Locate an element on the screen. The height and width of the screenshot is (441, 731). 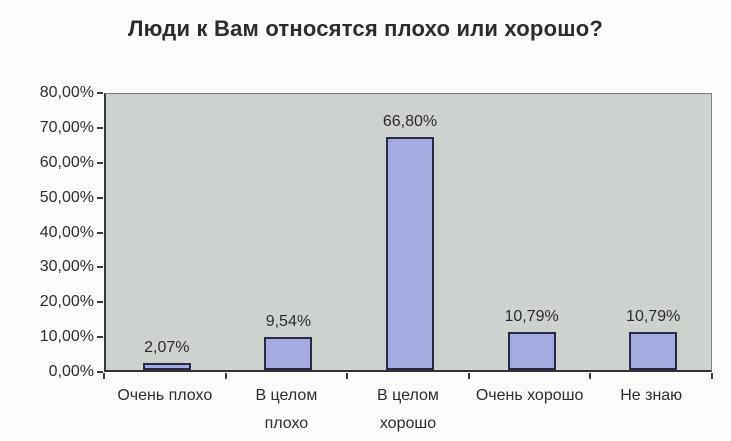
x-tick-label-3: Очень хорошо is located at coordinates (529, 395).